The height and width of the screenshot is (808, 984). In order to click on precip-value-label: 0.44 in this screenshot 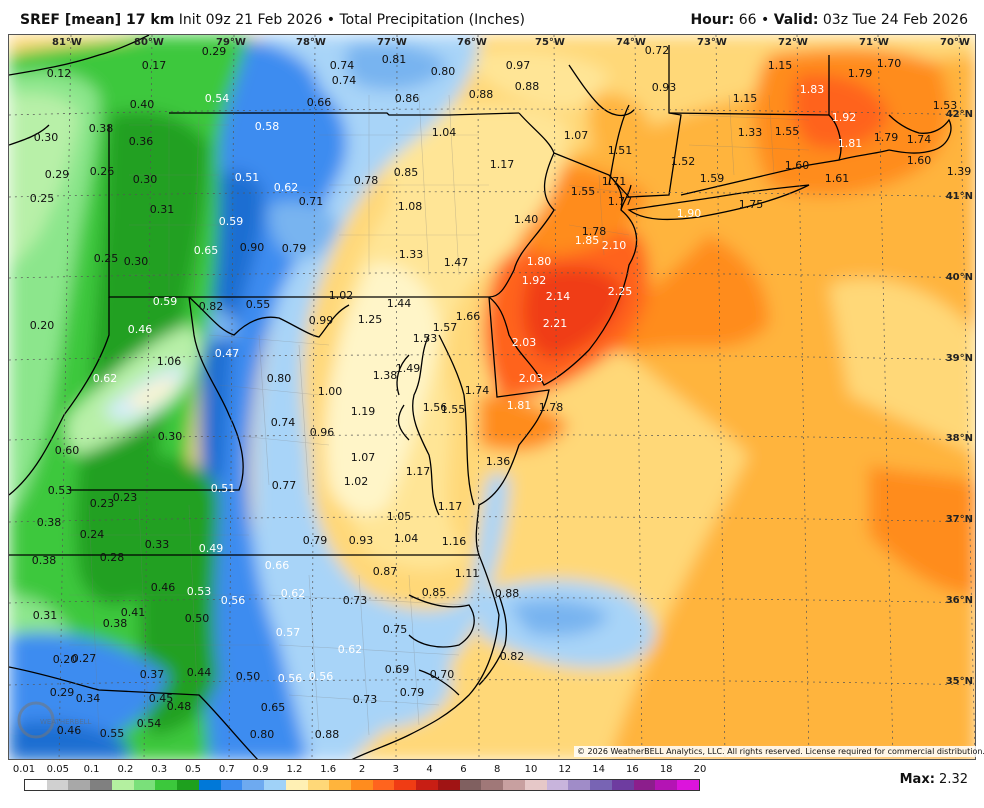, I will do `click(199, 672)`.